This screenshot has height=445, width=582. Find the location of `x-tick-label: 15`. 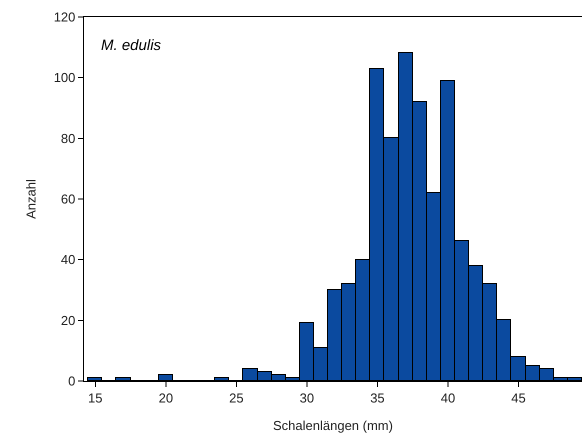

x-tick-label: 15 is located at coordinates (95, 398).